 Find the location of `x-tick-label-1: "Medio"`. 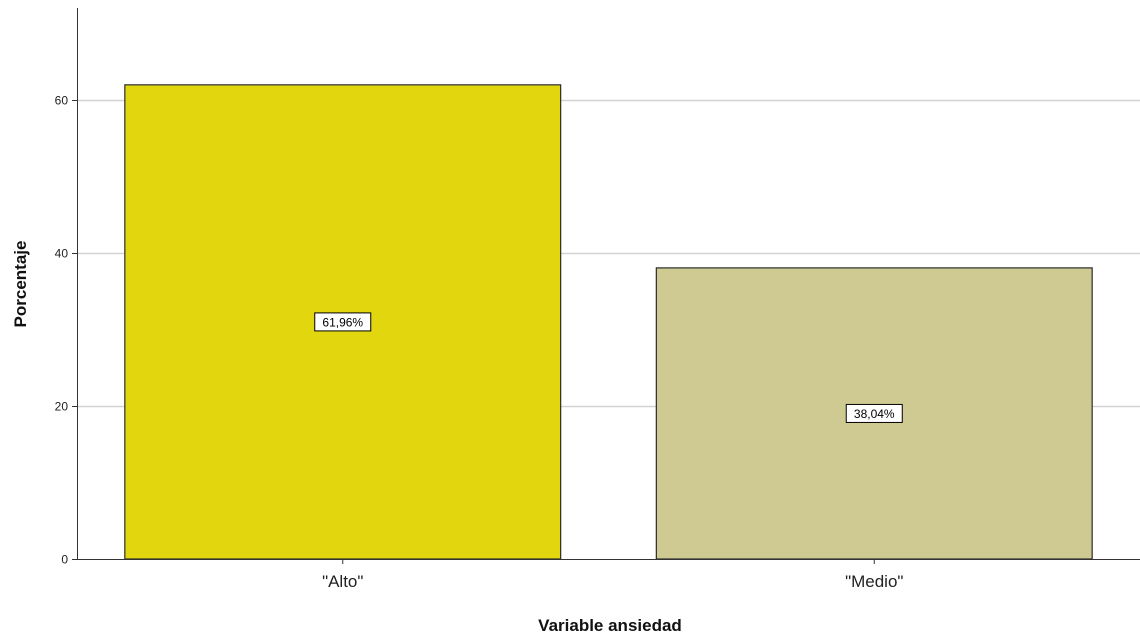

x-tick-label-1: "Medio" is located at coordinates (874, 581).